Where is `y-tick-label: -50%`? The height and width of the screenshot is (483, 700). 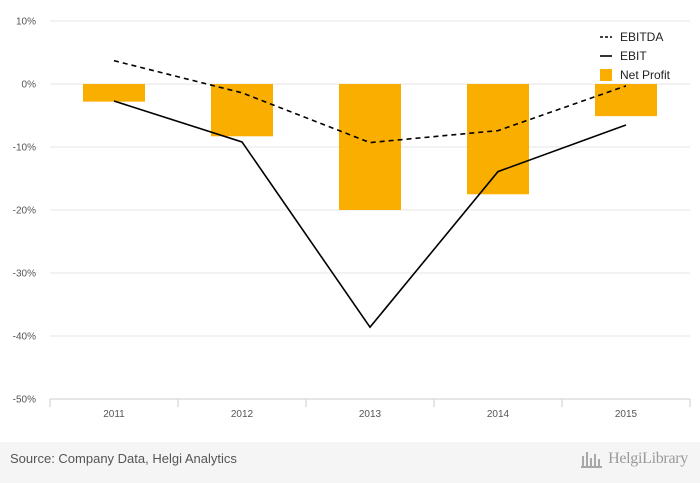 y-tick-label: -50% is located at coordinates (24, 400).